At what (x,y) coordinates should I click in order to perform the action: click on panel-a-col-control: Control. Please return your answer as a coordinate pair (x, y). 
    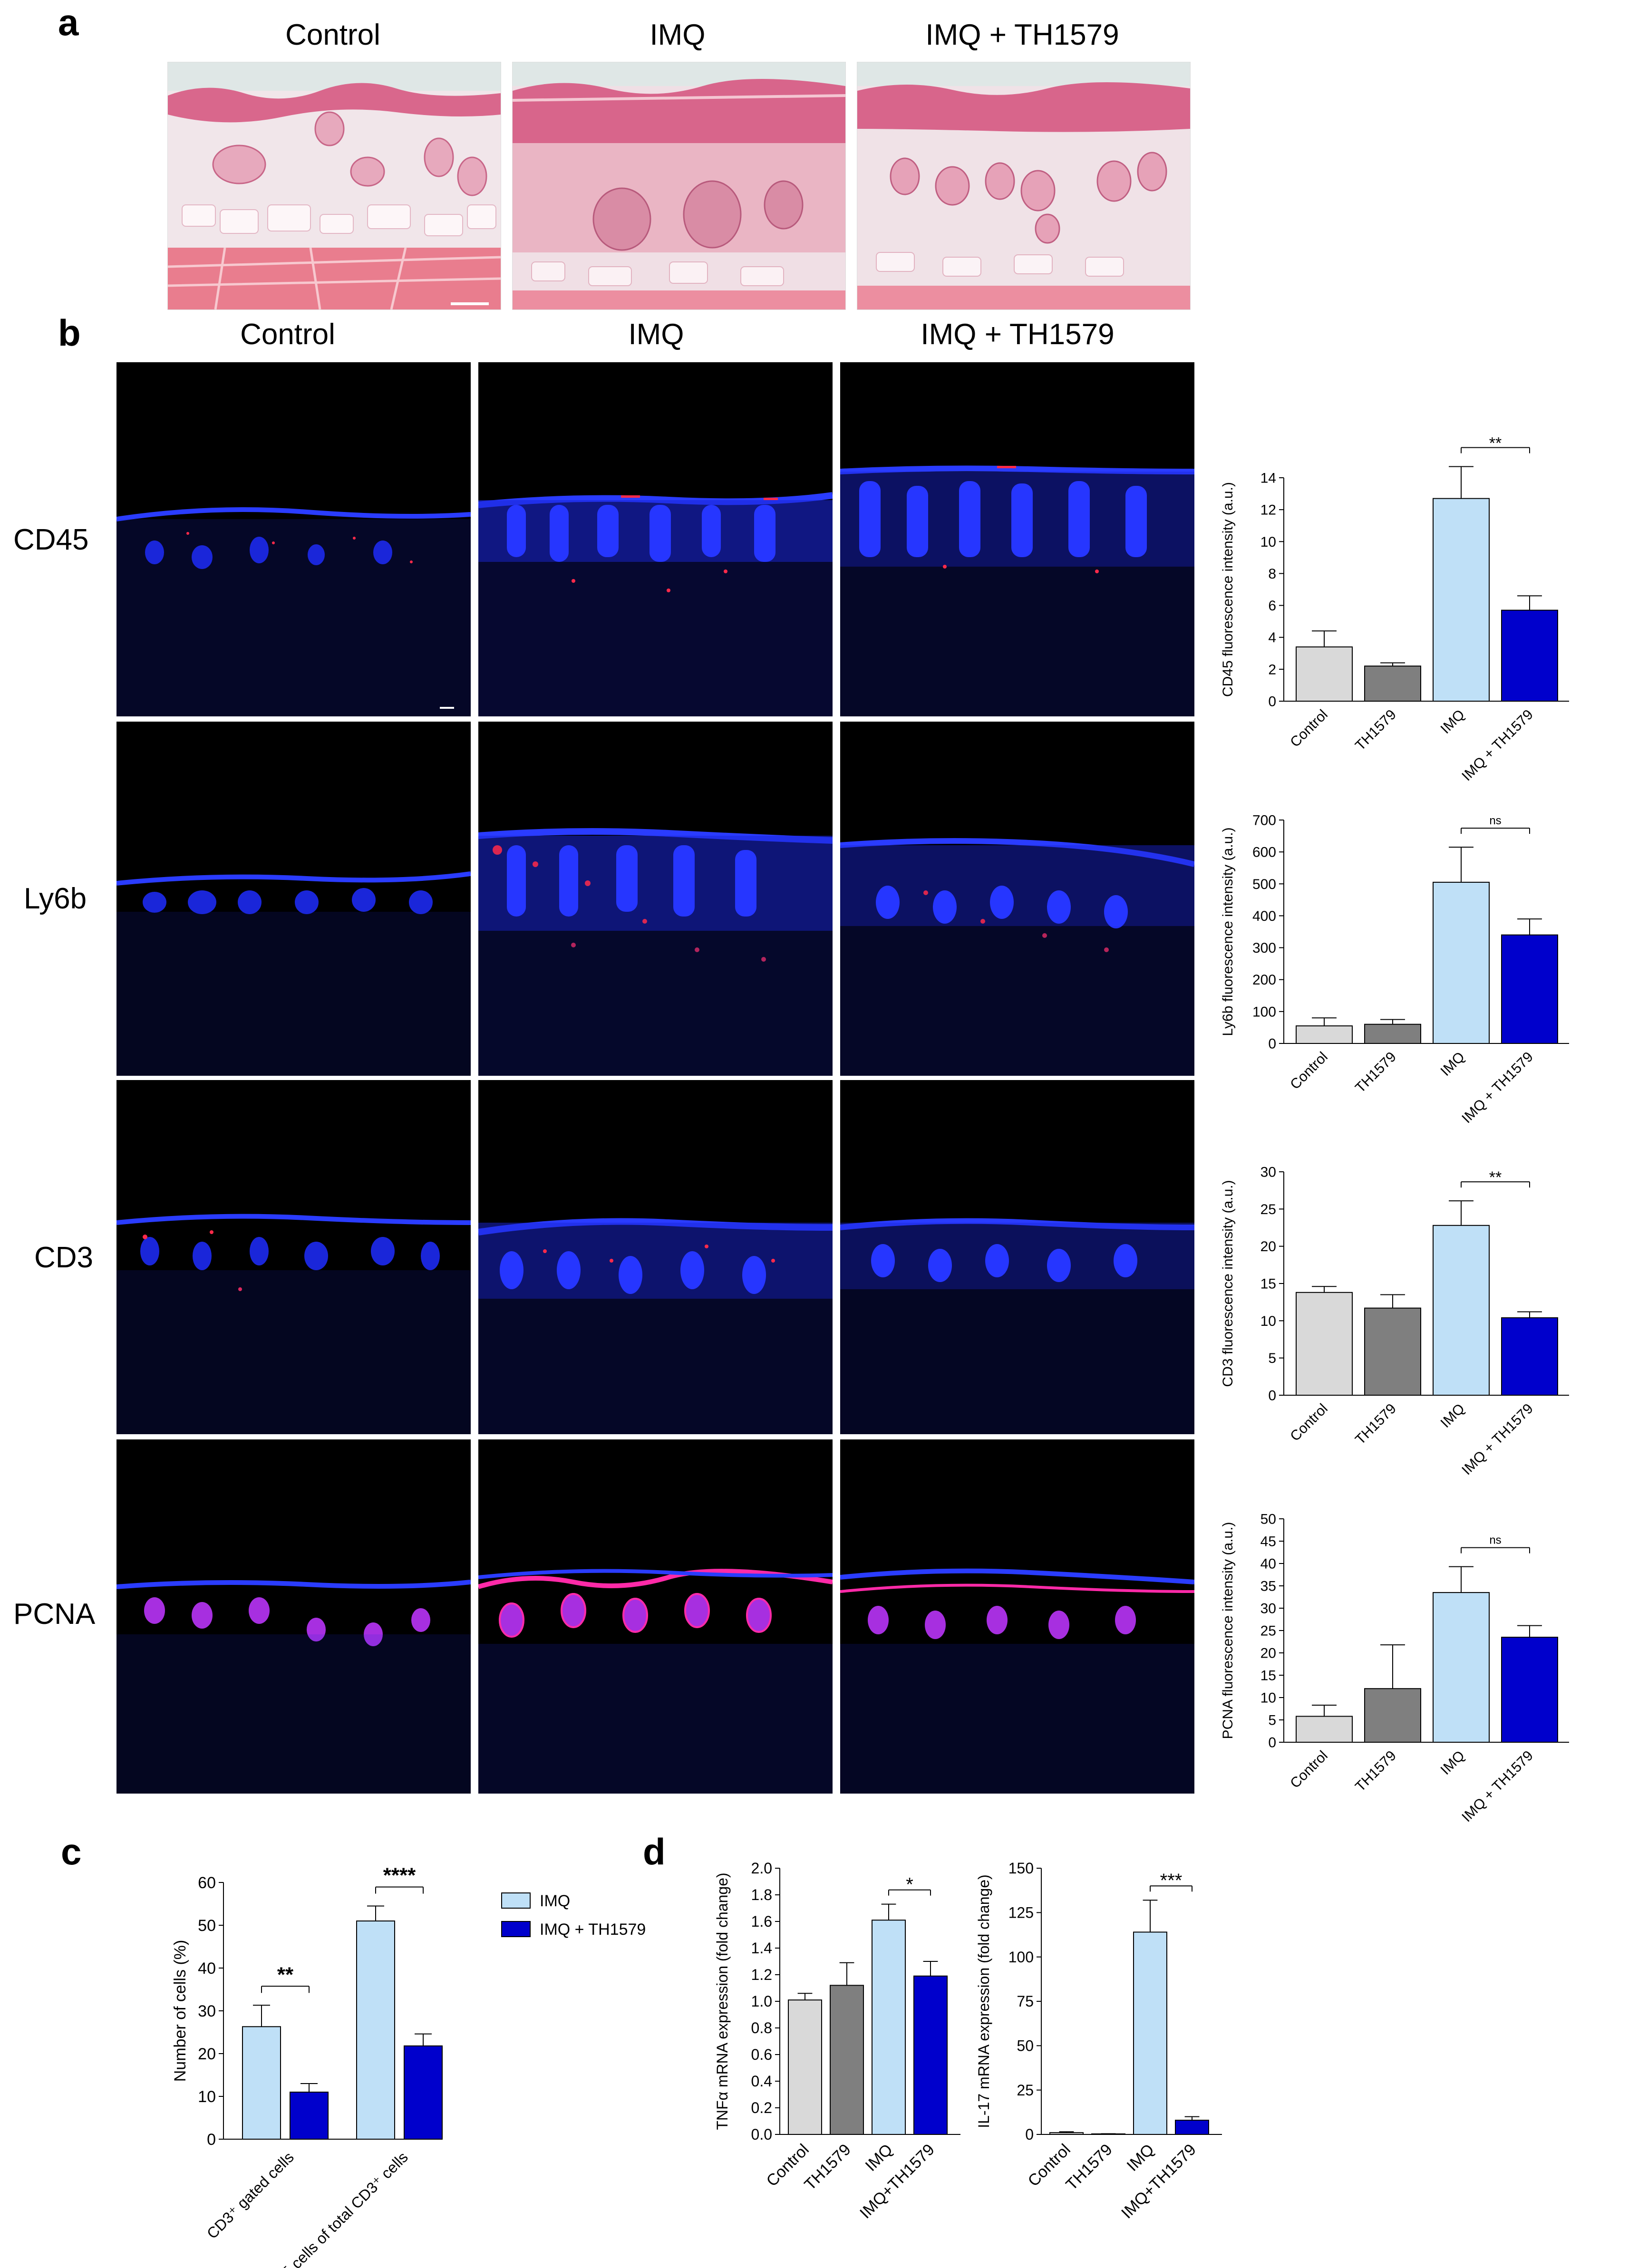
    Looking at the image, I should click on (332, 35).